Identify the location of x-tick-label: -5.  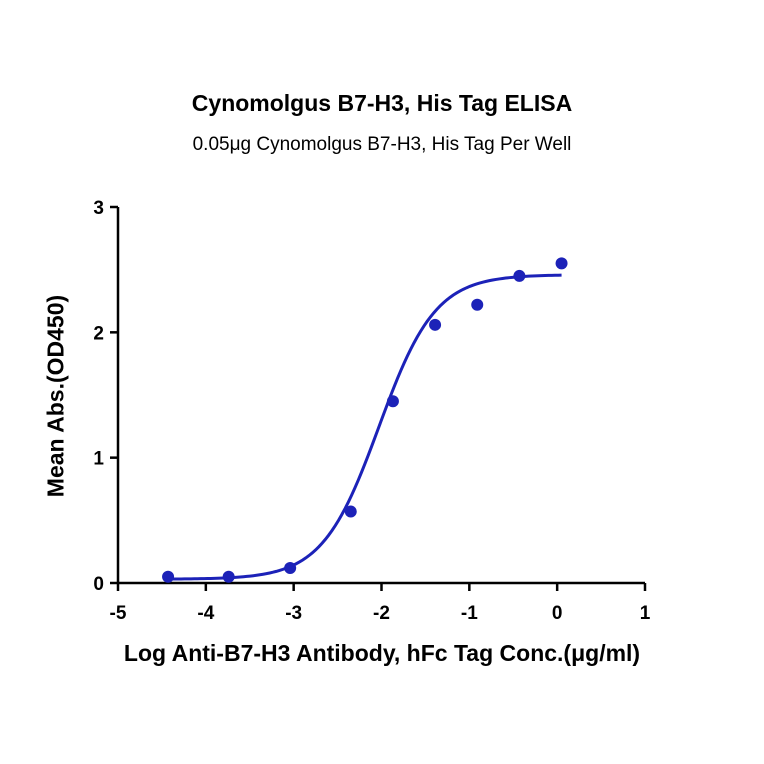
(118, 613).